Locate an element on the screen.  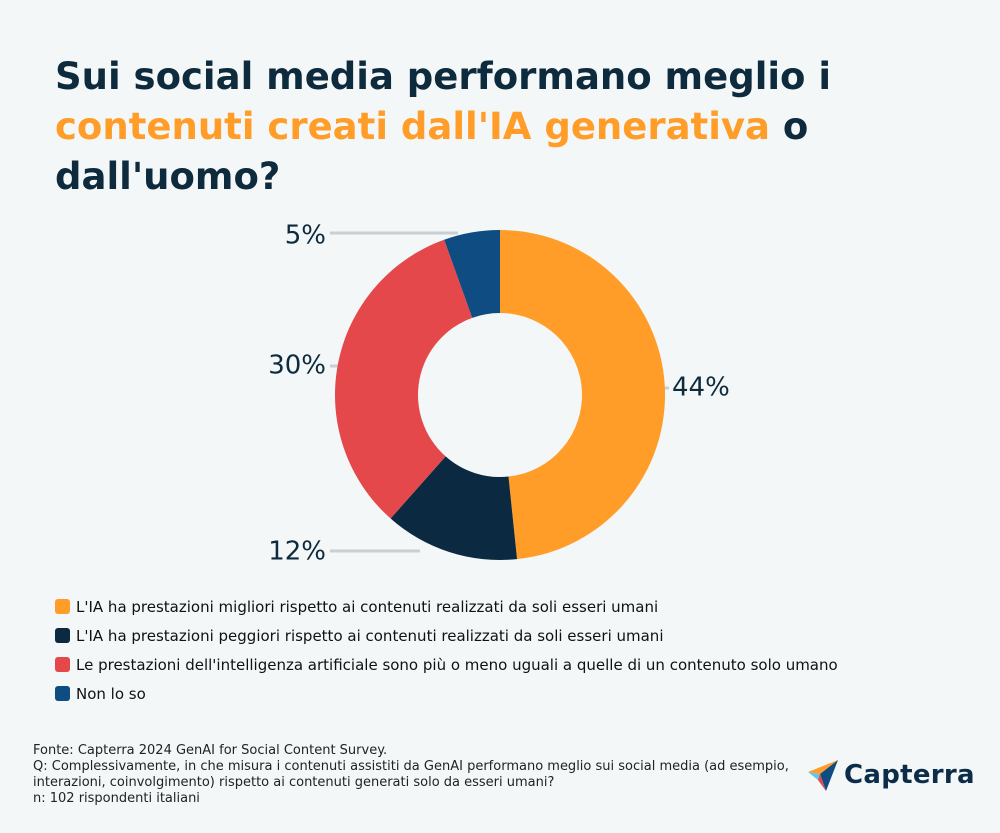
data-label-0: 44% is located at coordinates (701, 388).